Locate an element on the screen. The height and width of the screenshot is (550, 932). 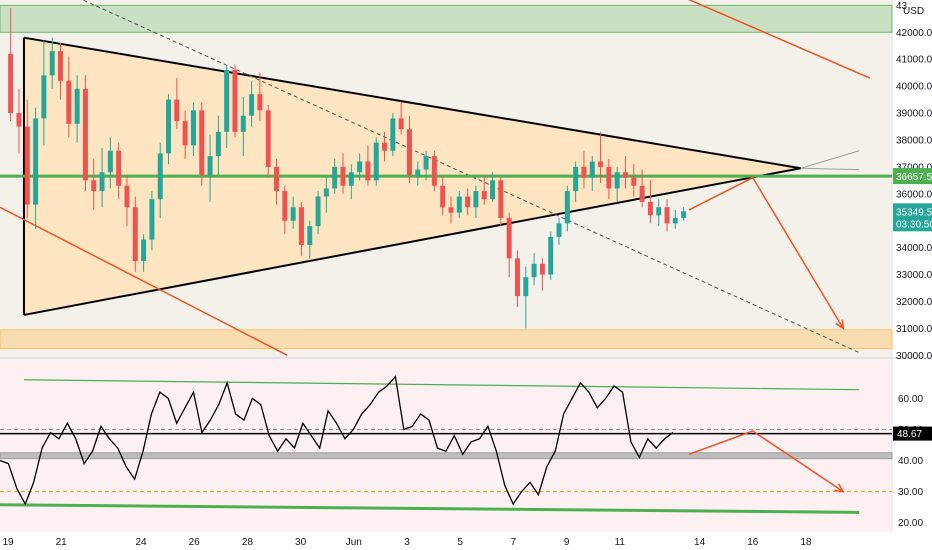
rsi-current-label-background is located at coordinates (912, 433).